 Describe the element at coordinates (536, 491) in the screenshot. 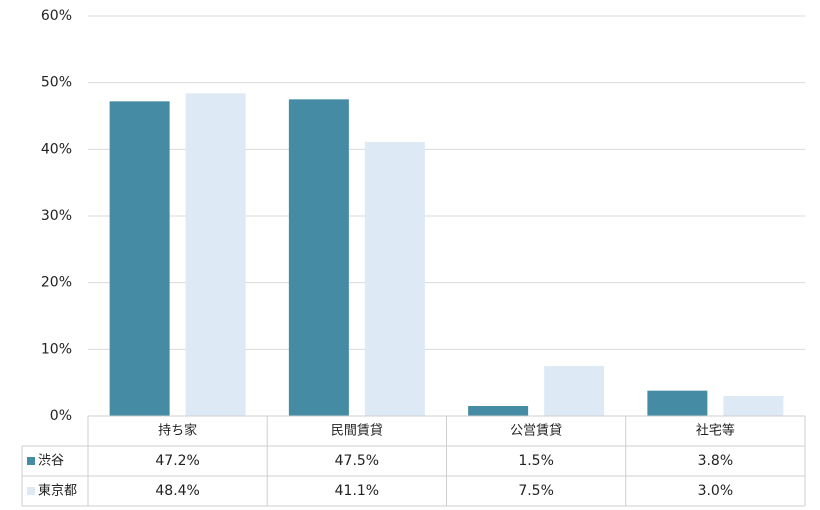

I see `data-label: 7.5%` at that location.